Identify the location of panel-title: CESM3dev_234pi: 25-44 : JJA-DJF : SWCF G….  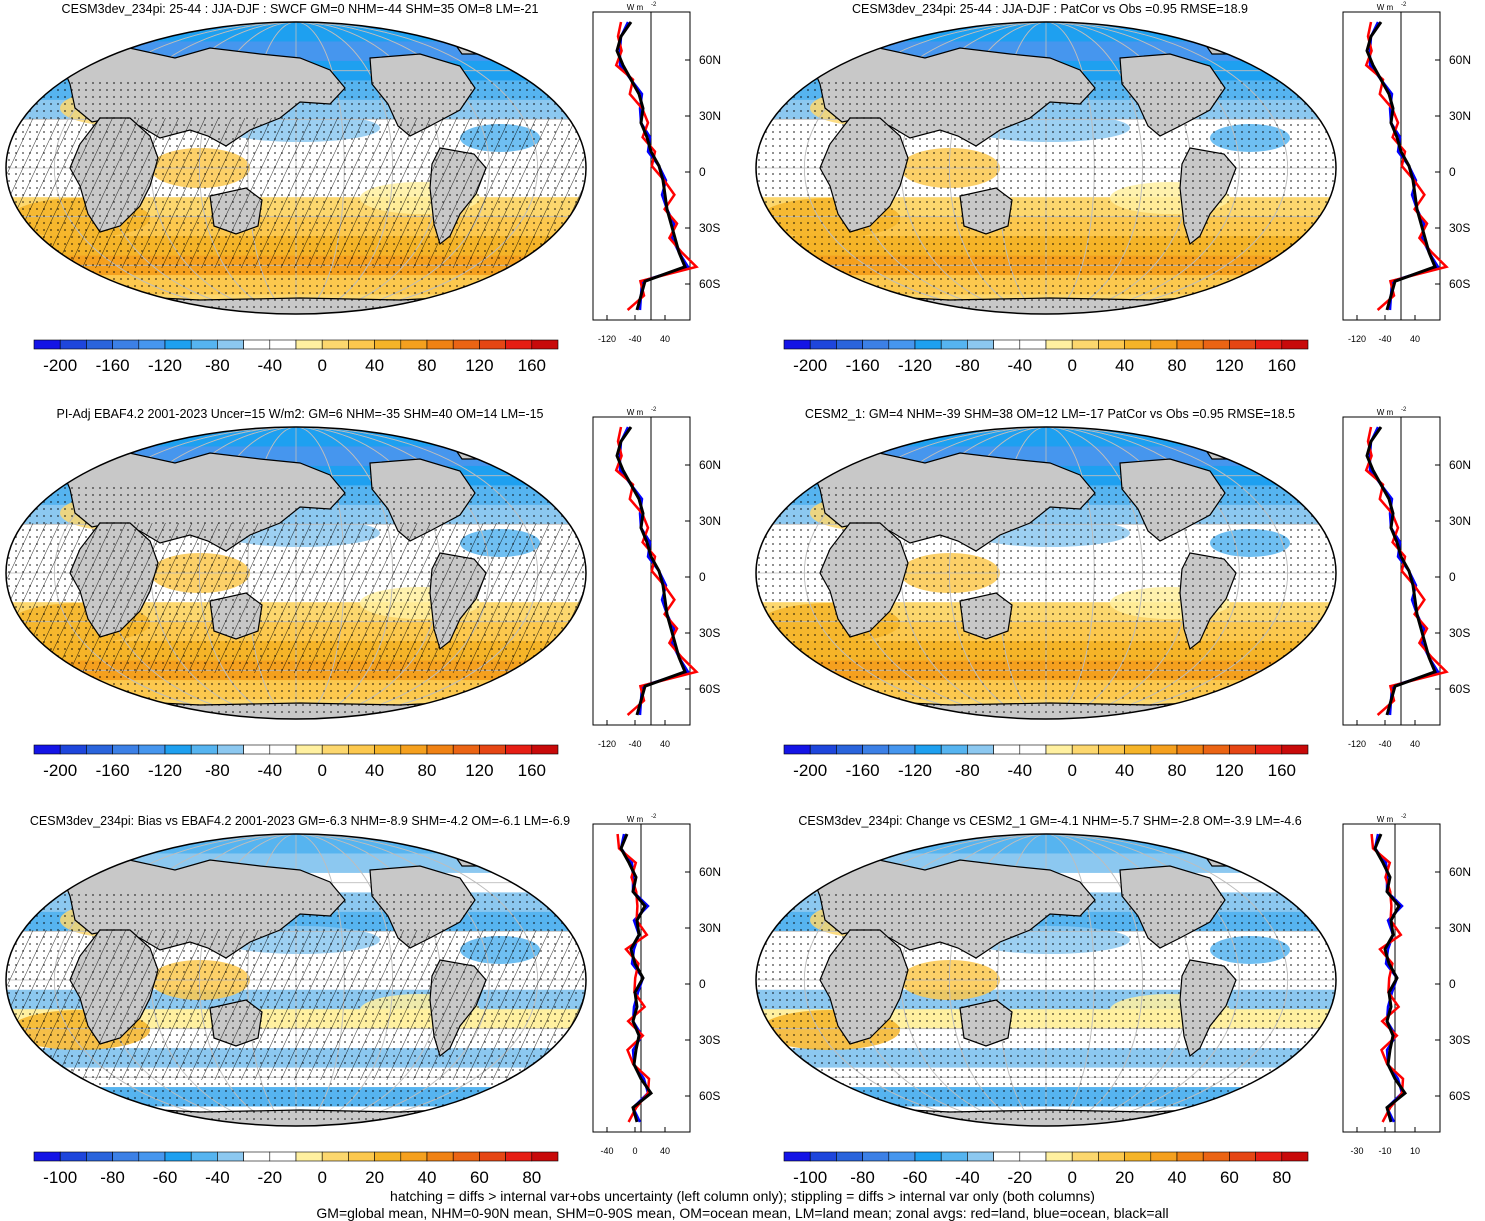
(300, 9).